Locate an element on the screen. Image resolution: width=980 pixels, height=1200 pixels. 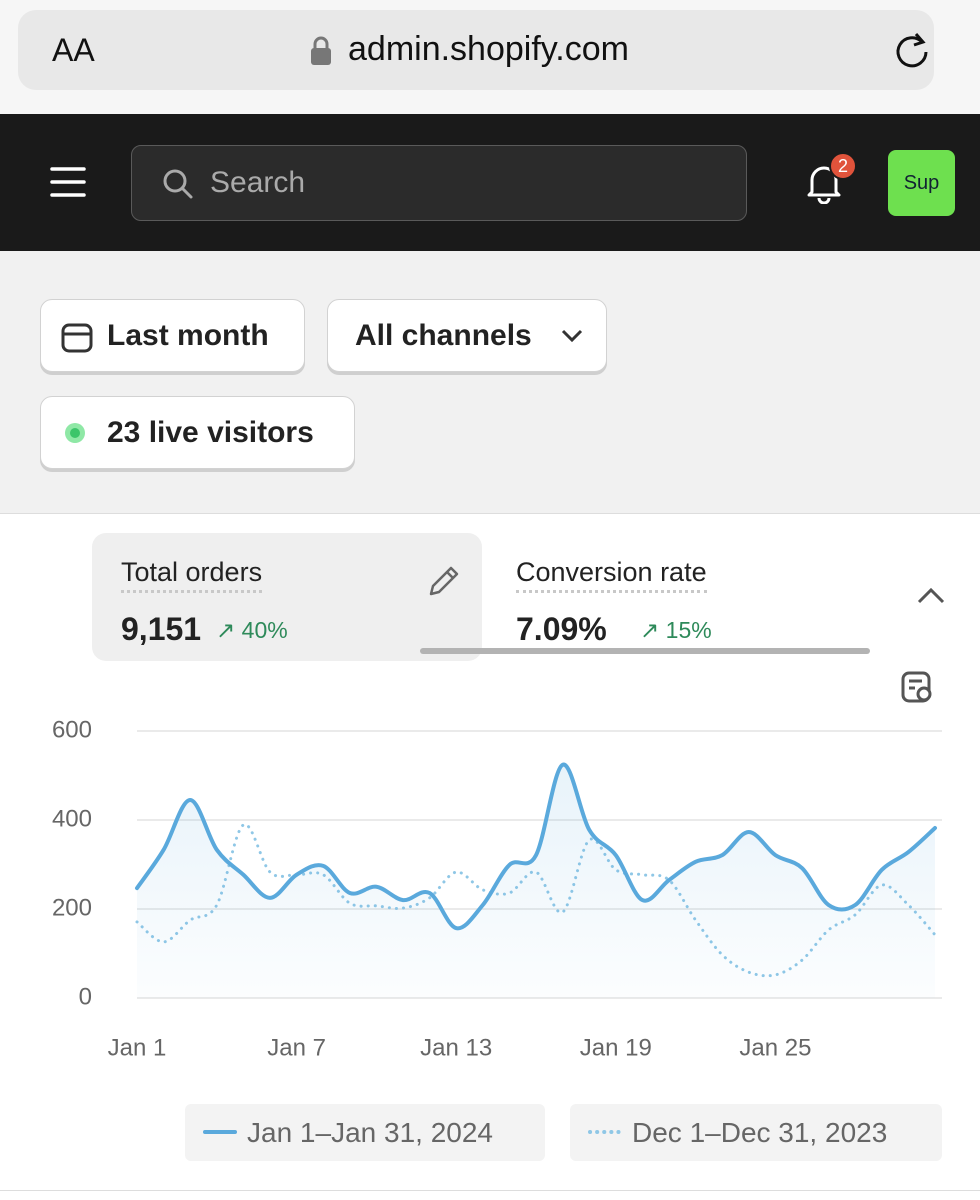
calendar-icon is located at coordinates (77, 338).